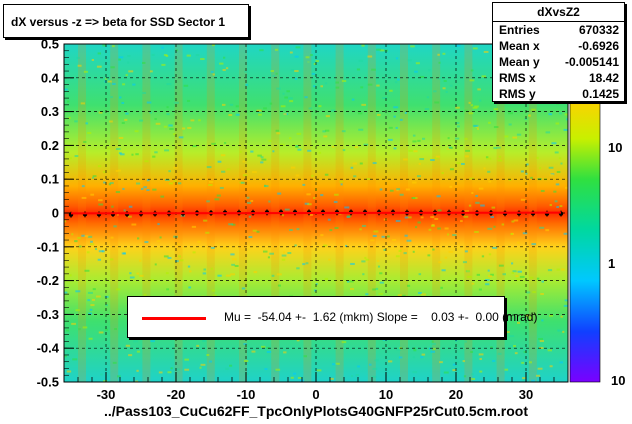 The width and height of the screenshot is (632, 424). Describe the element at coordinates (558, 12) in the screenshot. I see `stats-title: dXvsZ2` at that location.